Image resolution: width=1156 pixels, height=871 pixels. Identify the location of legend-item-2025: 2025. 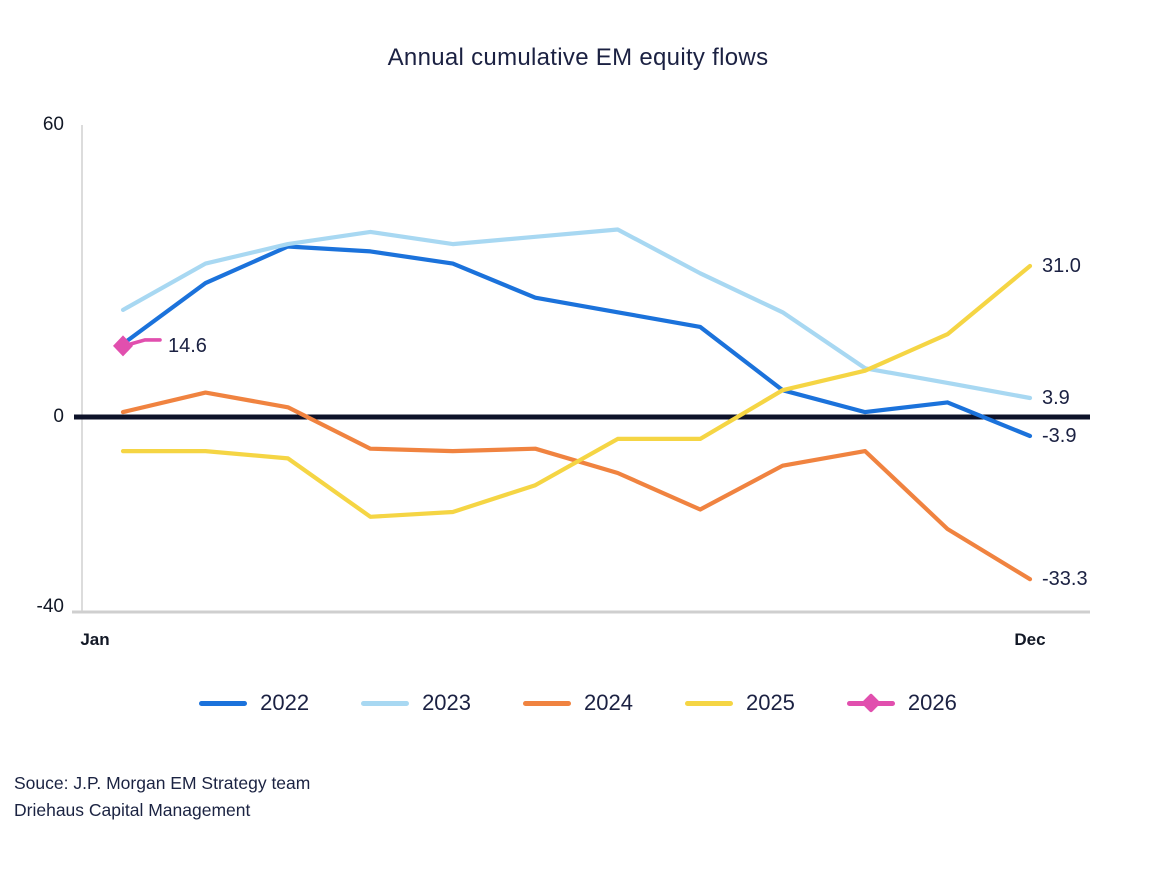
(739, 703).